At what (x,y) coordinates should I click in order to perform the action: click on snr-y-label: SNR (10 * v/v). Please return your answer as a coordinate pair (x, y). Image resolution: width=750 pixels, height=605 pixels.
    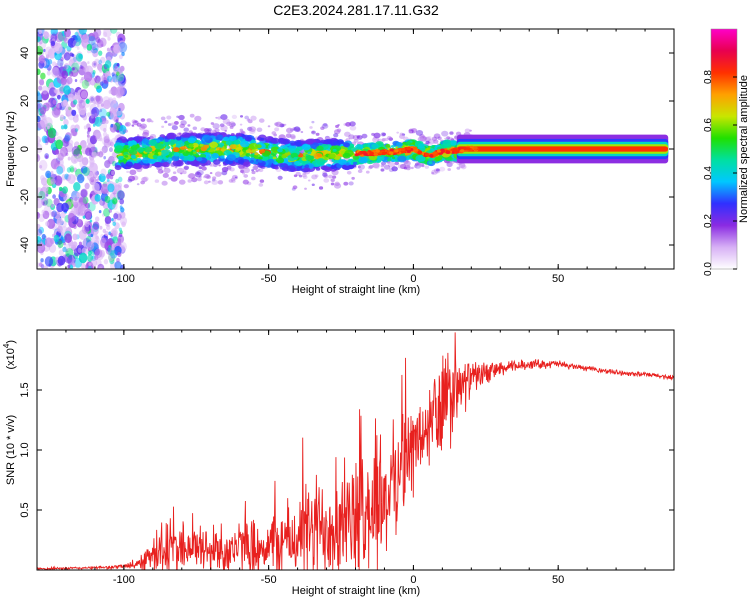
    Looking at the image, I should click on (11, 450).